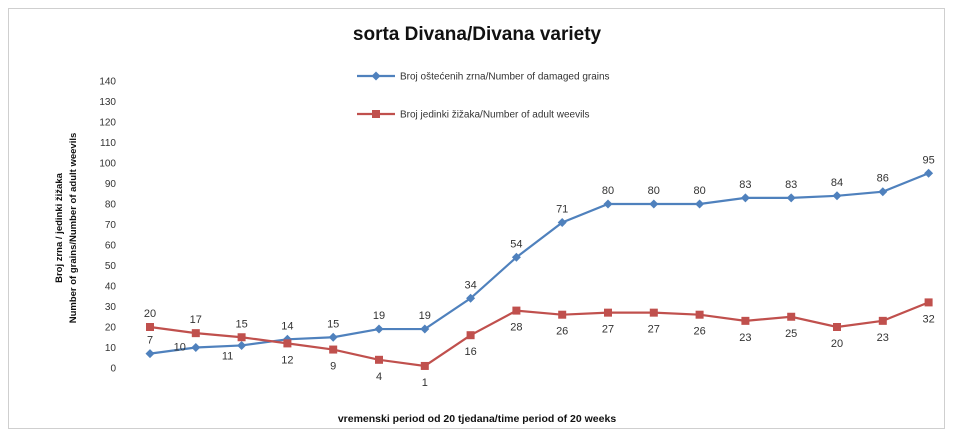 This screenshot has height=438, width=954. I want to click on data-label: 12, so click(287, 360).